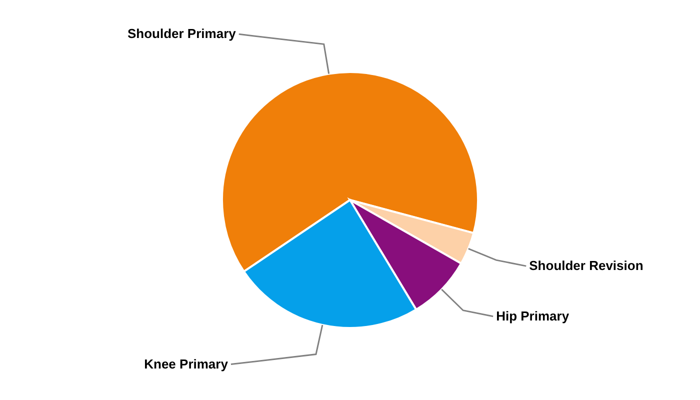 The width and height of the screenshot is (700, 400). What do you see at coordinates (586, 266) in the screenshot?
I see `slice-label: Shoulder Revision` at bounding box center [586, 266].